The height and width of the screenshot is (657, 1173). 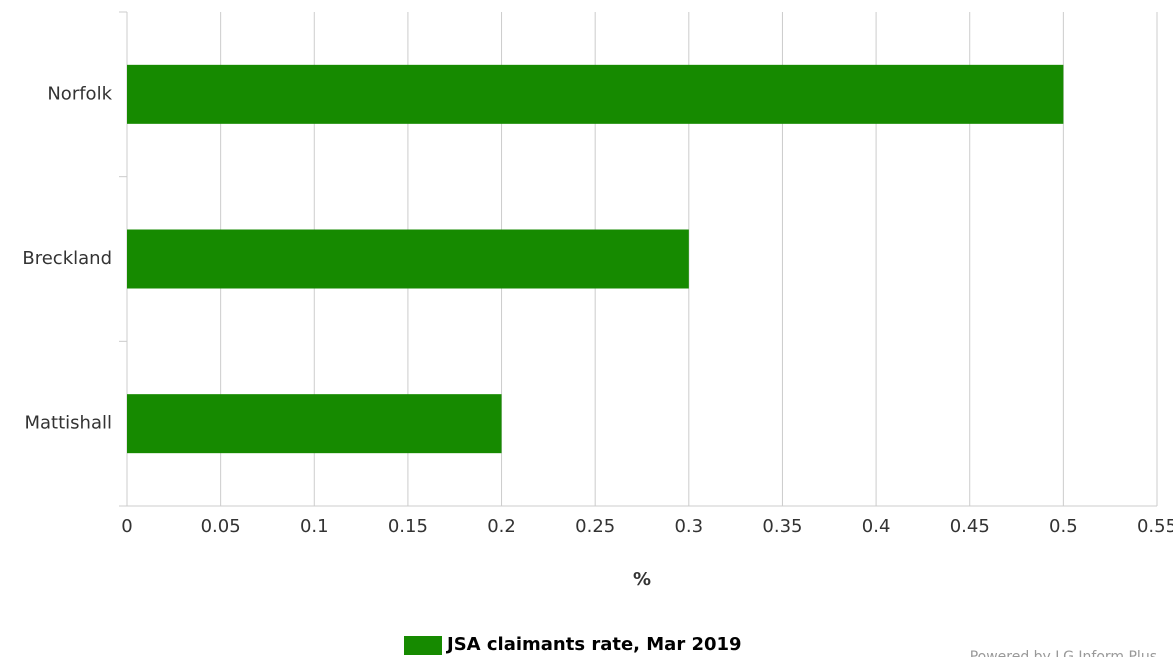 What do you see at coordinates (1063, 653) in the screenshot?
I see `credit: Powered by LG Inform Plus` at bounding box center [1063, 653].